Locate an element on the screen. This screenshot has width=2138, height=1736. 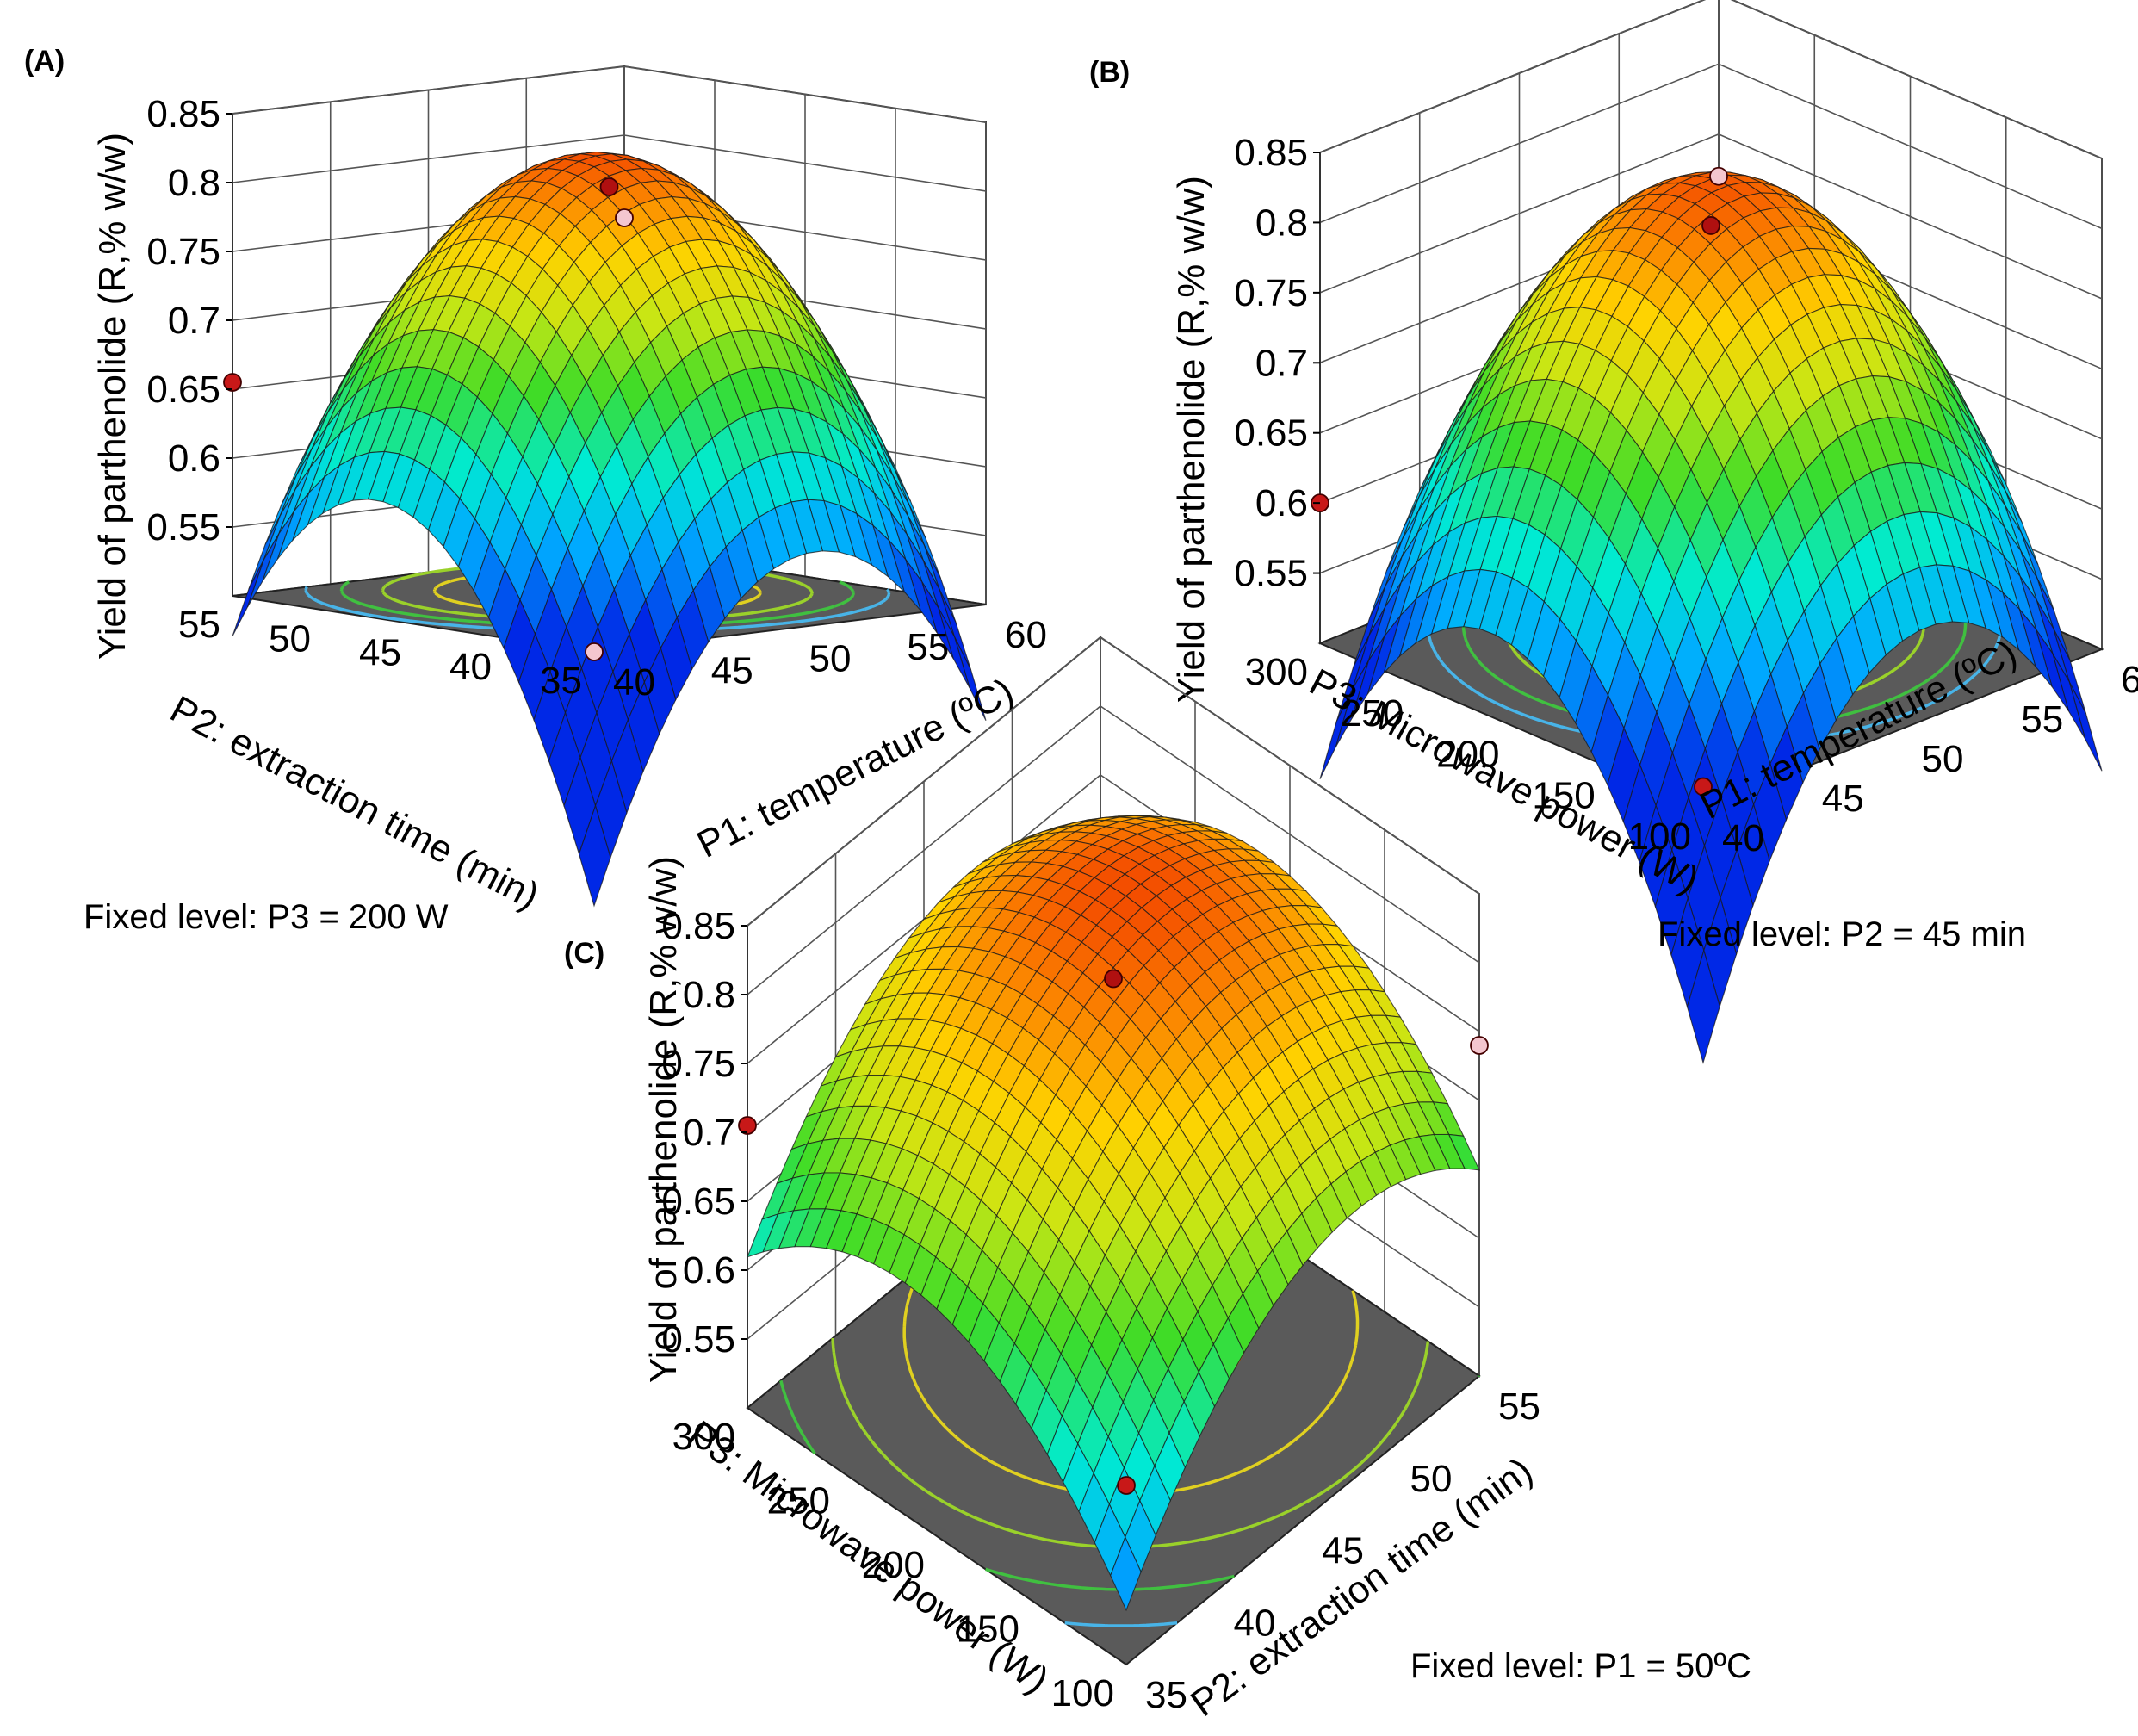
fixed-level-note: Fixed level: P3 = 200 W is located at coordinates (266, 917).